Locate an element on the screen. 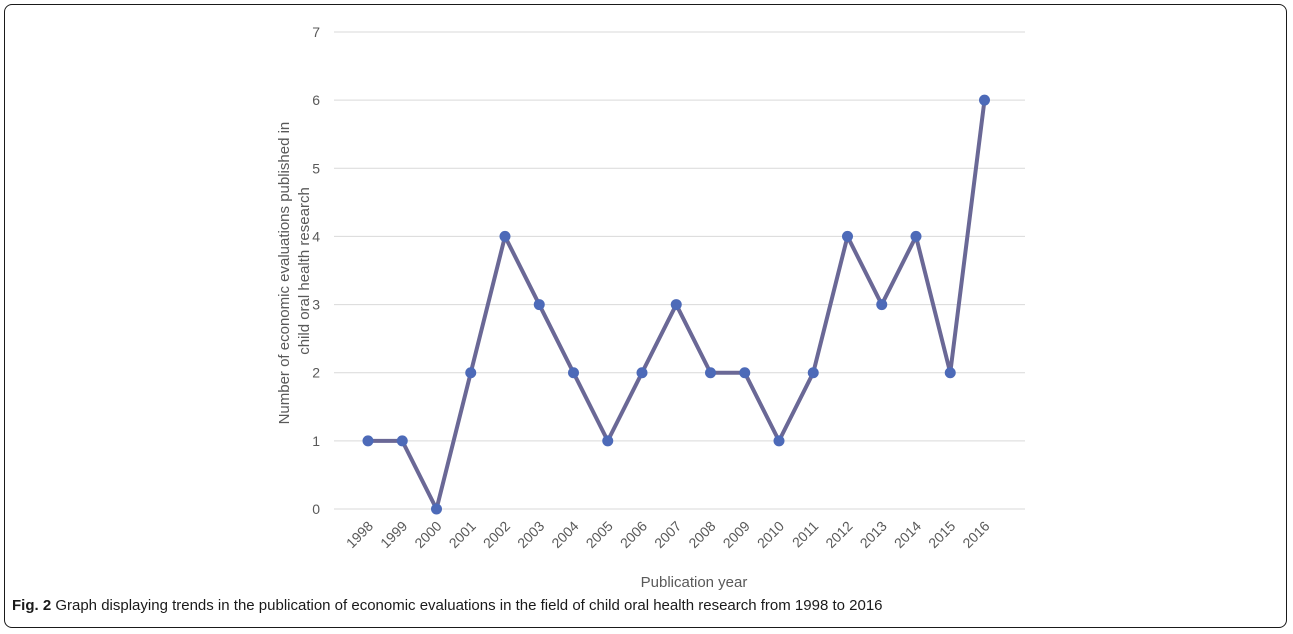  x-tick-label: 2003 is located at coordinates (530, 534).